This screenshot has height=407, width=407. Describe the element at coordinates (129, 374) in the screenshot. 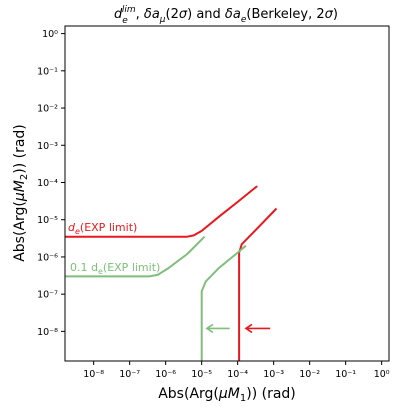

I see `x-tick-label: 10⁻⁷` at that location.